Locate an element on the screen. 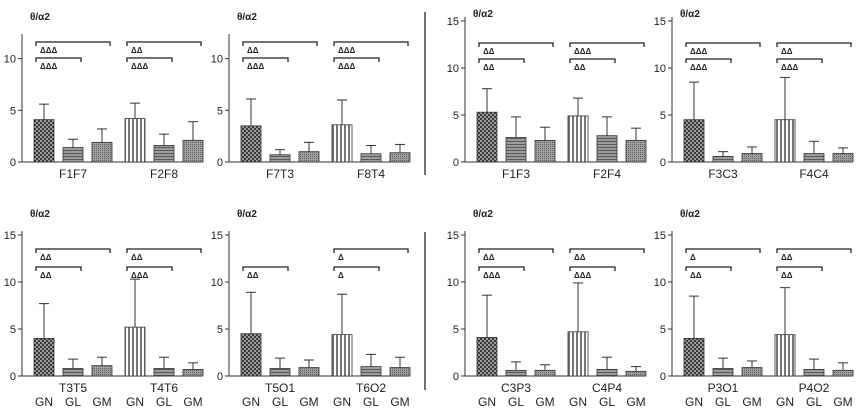 The width and height of the screenshot is (860, 409). group-label-t3t5: T3T5 is located at coordinates (73, 388).